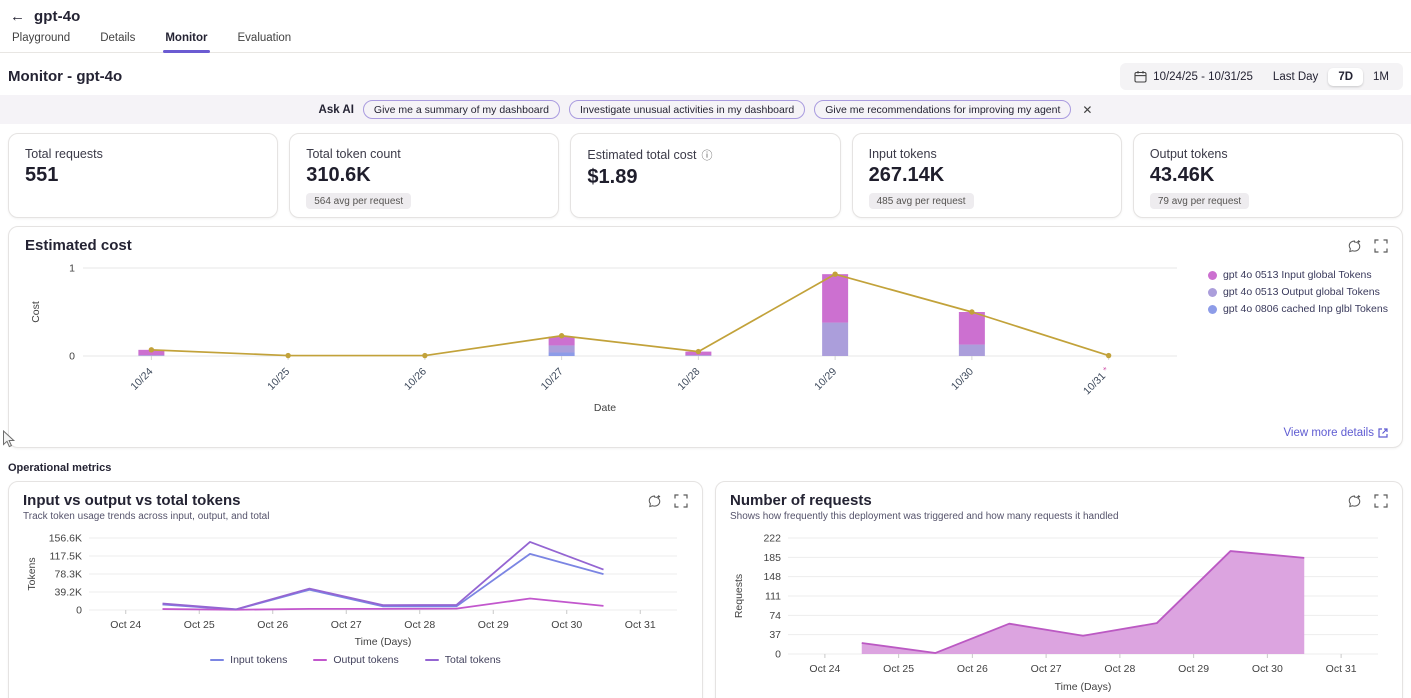 This screenshot has height=698, width=1411. What do you see at coordinates (461, 109) in the screenshot?
I see `ask-ai-chip-summary: Give me a summary of my dashboard` at bounding box center [461, 109].